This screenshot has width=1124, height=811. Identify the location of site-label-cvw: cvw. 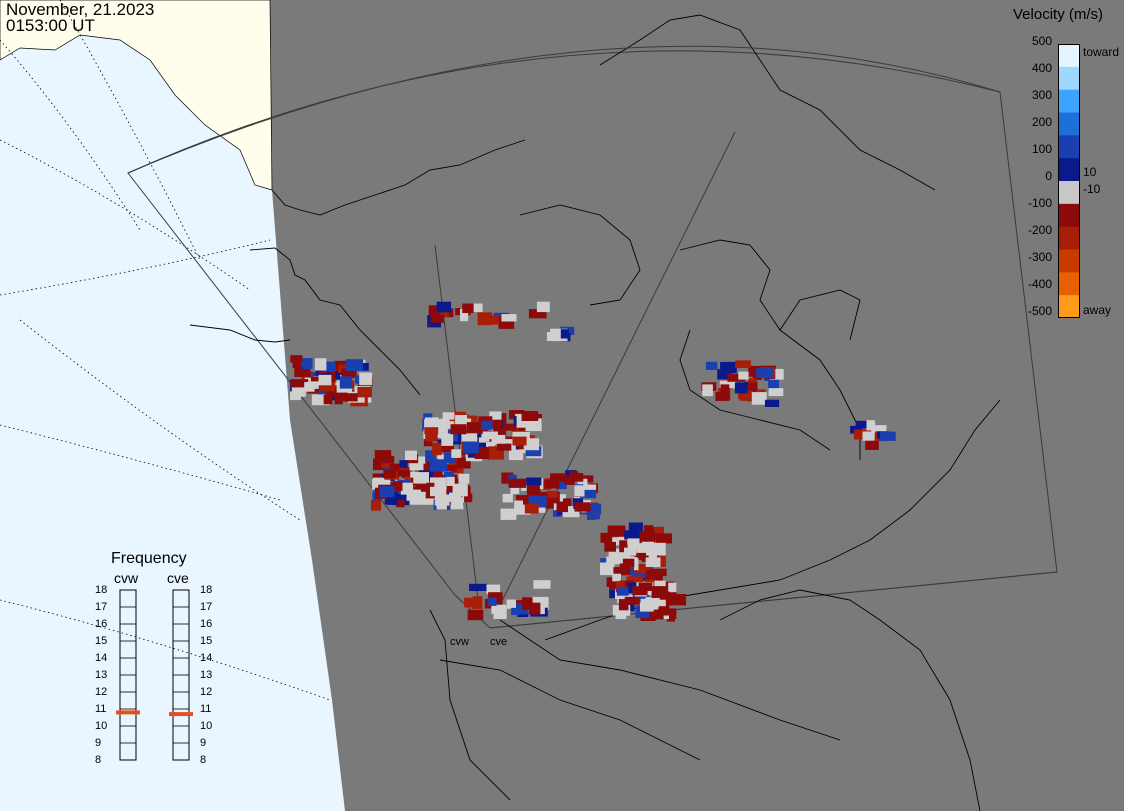
(459, 642).